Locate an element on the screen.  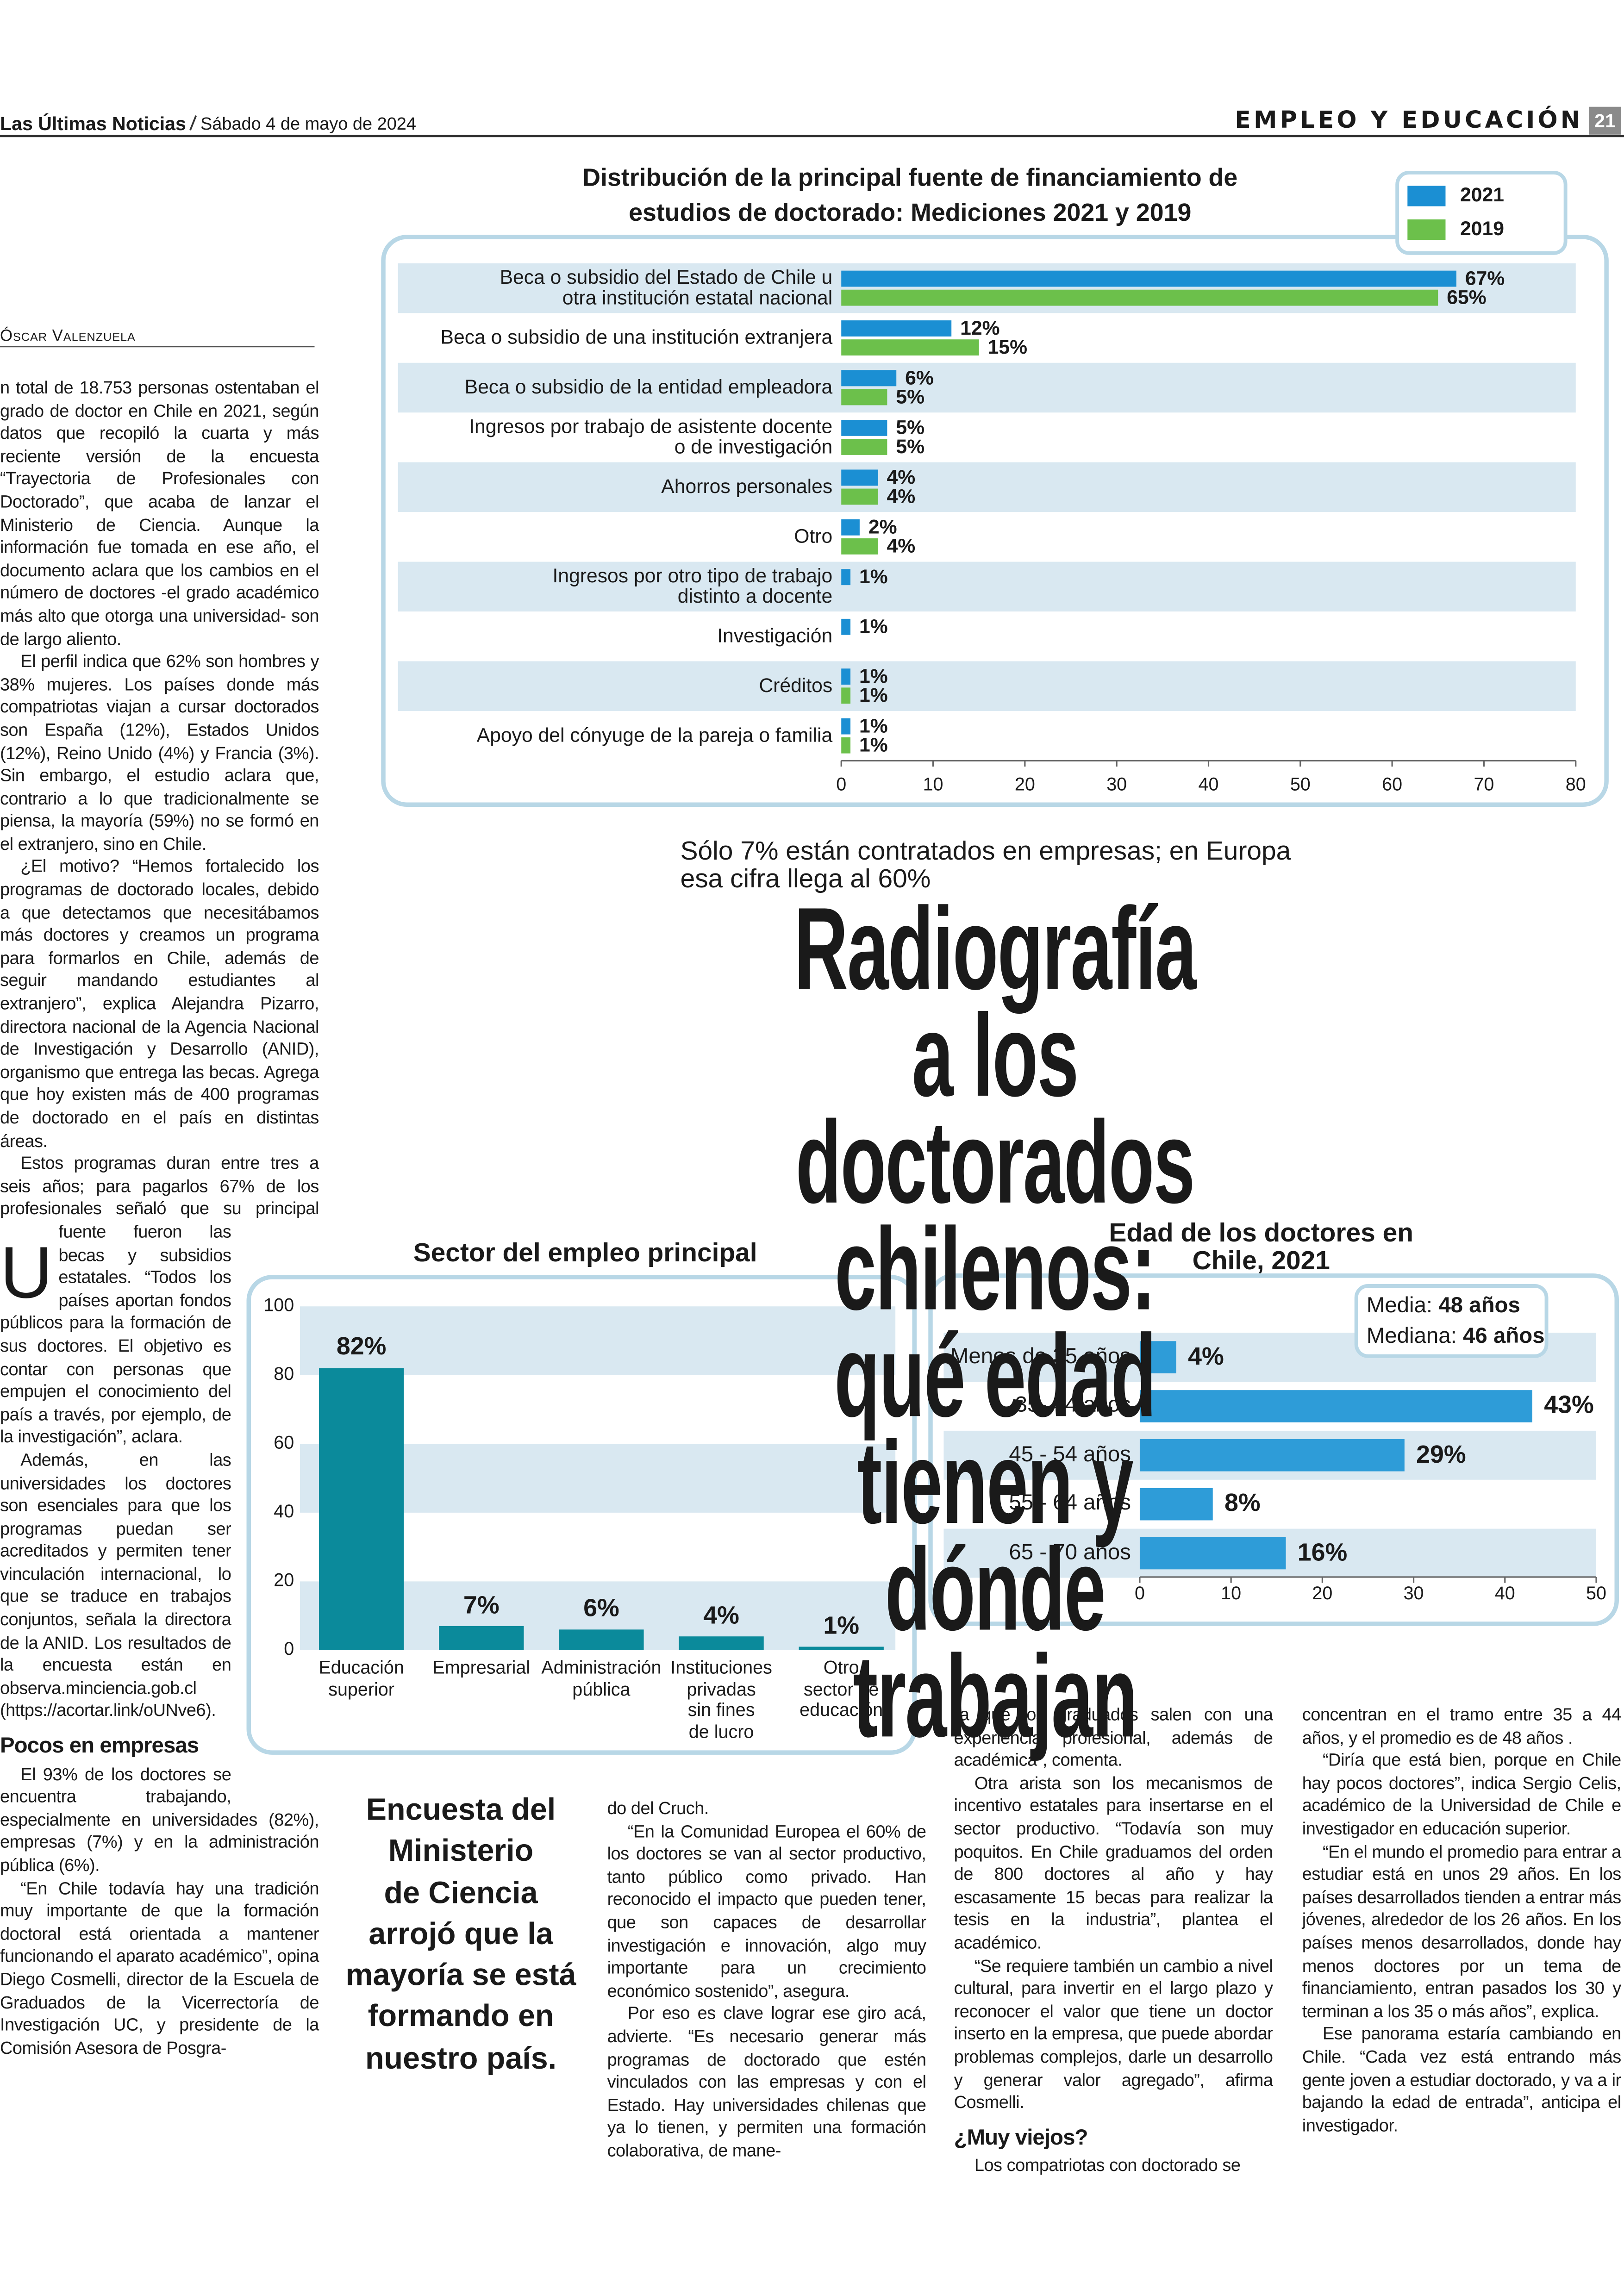
legend-label: 2021 is located at coordinates (1482, 195).